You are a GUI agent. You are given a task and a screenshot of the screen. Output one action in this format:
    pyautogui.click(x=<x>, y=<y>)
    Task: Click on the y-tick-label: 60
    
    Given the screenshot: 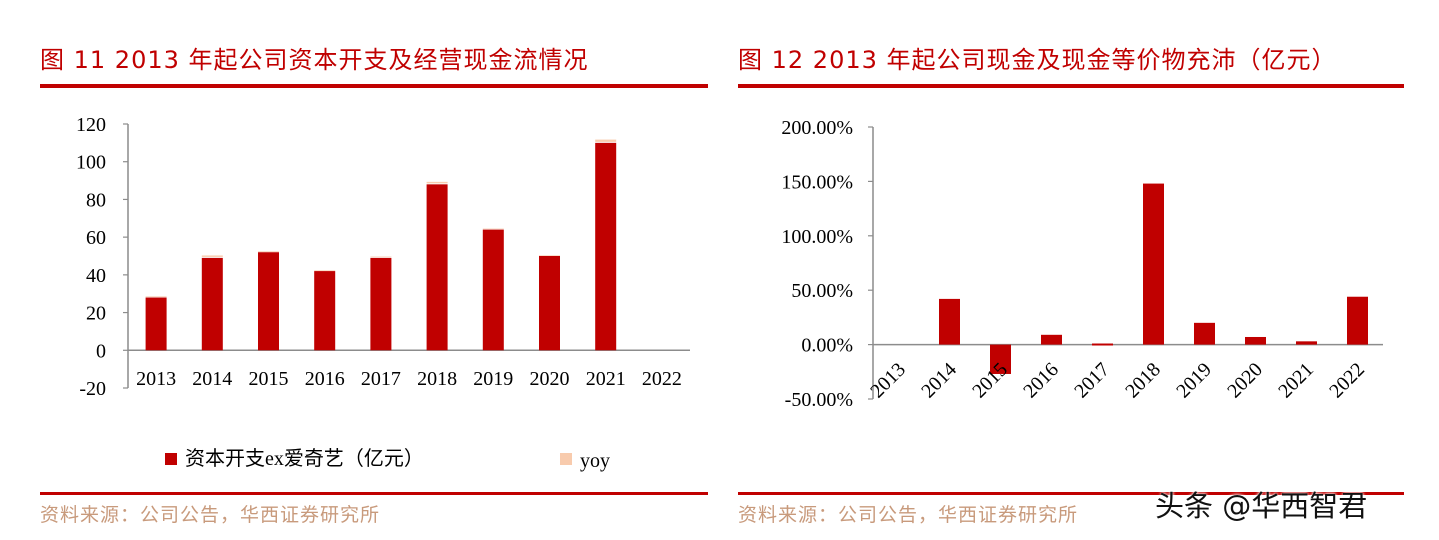 What is the action you would take?
    pyautogui.click(x=96, y=238)
    